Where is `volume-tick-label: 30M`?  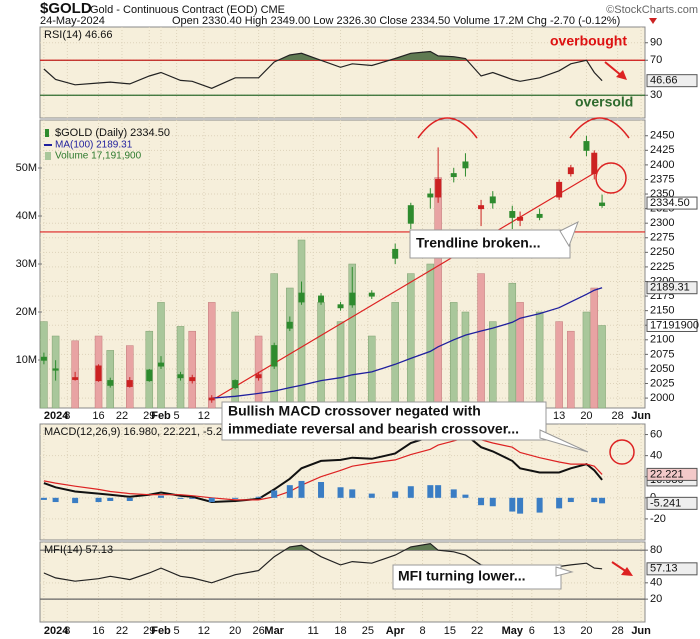 volume-tick-label: 30M is located at coordinates (26, 264).